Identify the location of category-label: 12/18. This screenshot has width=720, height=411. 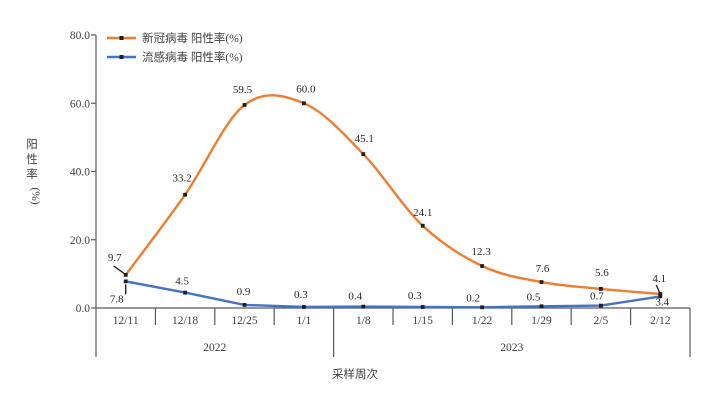
(185, 321).